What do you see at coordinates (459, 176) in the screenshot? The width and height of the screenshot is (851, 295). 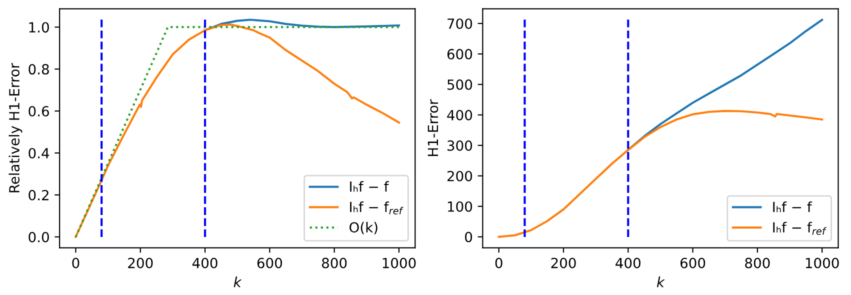 I see `y-tick-label: 200` at bounding box center [459, 176].